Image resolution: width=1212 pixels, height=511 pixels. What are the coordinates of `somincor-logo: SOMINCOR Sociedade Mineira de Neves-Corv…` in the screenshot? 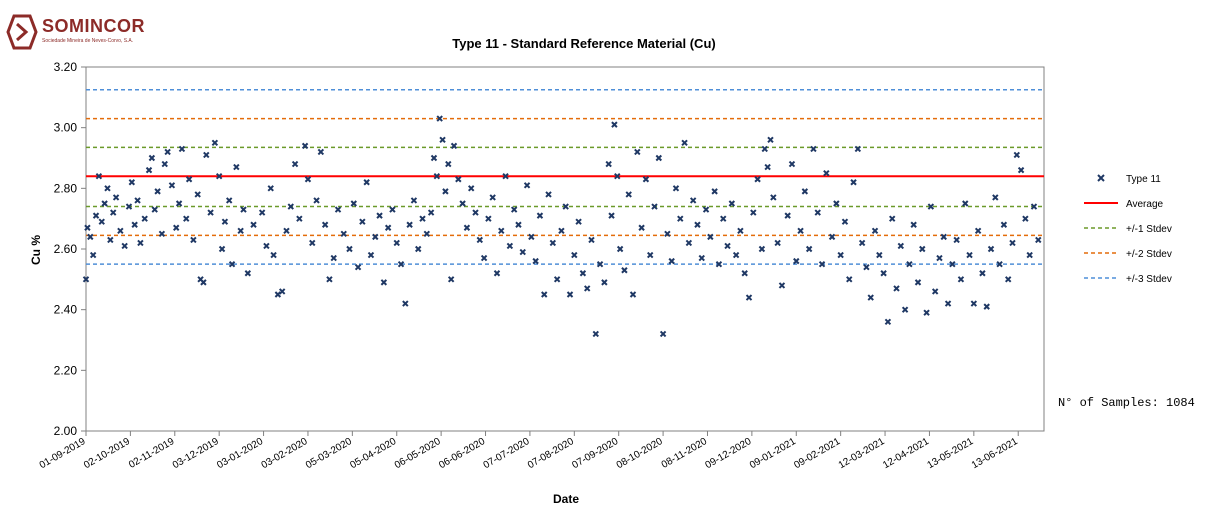 It's located at (81, 34).